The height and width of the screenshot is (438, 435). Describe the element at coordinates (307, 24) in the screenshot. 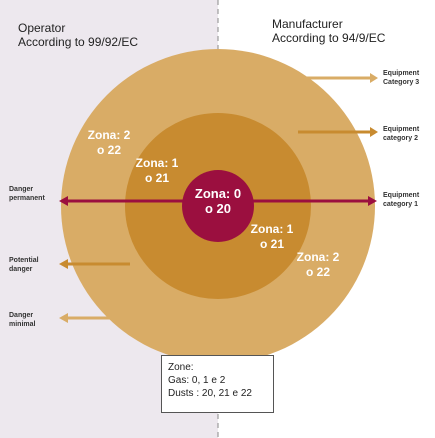

I see `manufacturer-title: Manufacturer` at that location.